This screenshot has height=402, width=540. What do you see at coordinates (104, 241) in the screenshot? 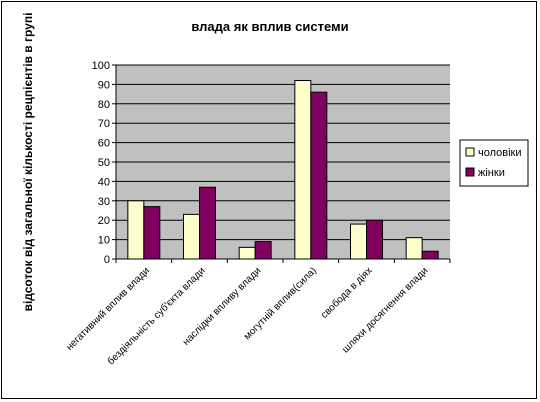
I see `y-tick-label: 10` at bounding box center [104, 241].